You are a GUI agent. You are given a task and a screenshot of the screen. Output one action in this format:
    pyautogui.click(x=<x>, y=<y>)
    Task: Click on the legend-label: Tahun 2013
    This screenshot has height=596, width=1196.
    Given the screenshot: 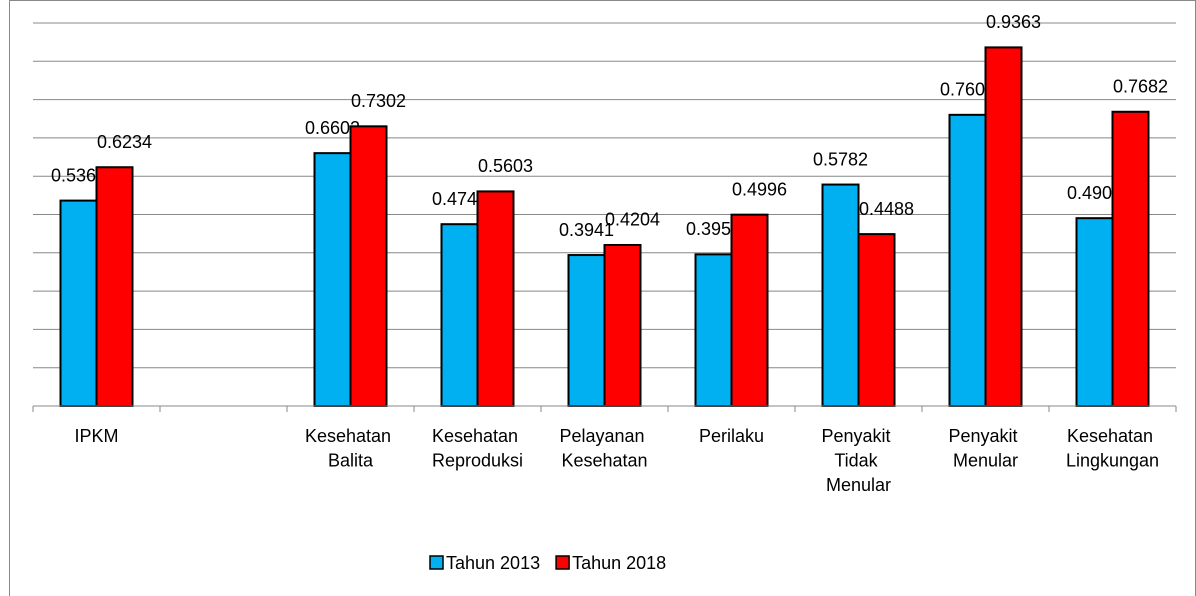 What is the action you would take?
    pyautogui.click(x=493, y=563)
    